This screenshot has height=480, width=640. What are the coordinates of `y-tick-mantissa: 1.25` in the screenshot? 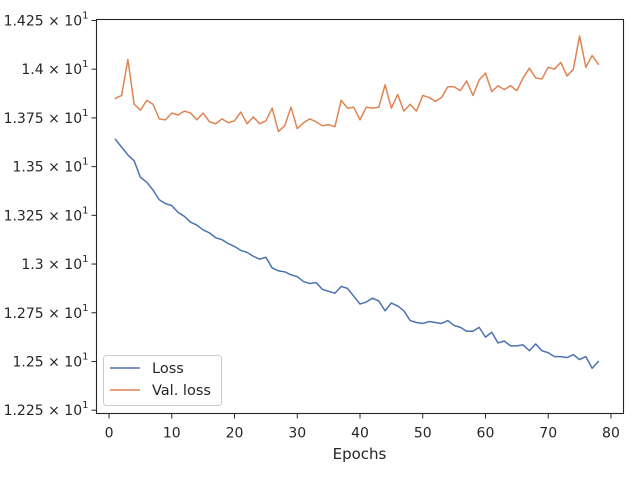 It's located at (27, 362).